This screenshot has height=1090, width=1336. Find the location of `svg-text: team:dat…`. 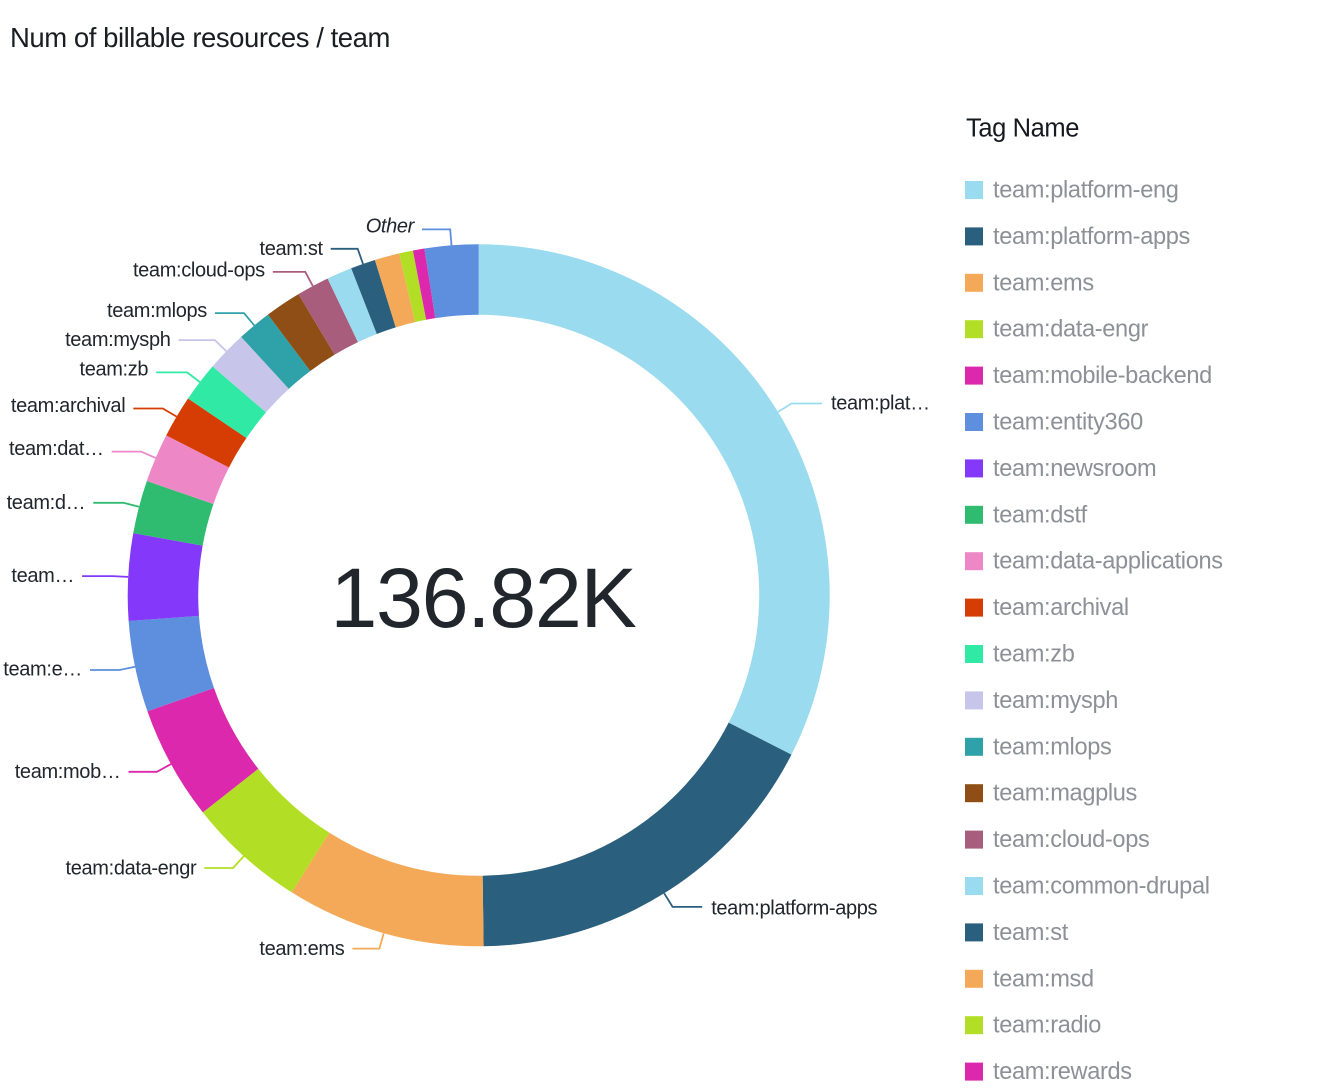

svg-text: team:dat… is located at coordinates (56, 449).